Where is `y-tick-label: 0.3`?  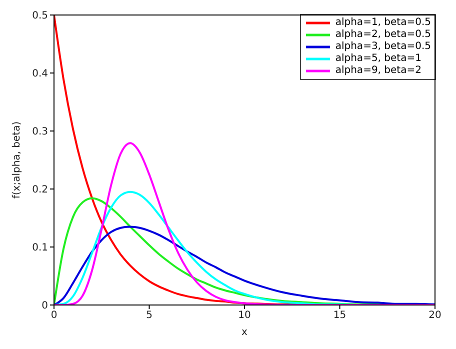
y-tick-label: 0.3 is located at coordinates (40, 132).